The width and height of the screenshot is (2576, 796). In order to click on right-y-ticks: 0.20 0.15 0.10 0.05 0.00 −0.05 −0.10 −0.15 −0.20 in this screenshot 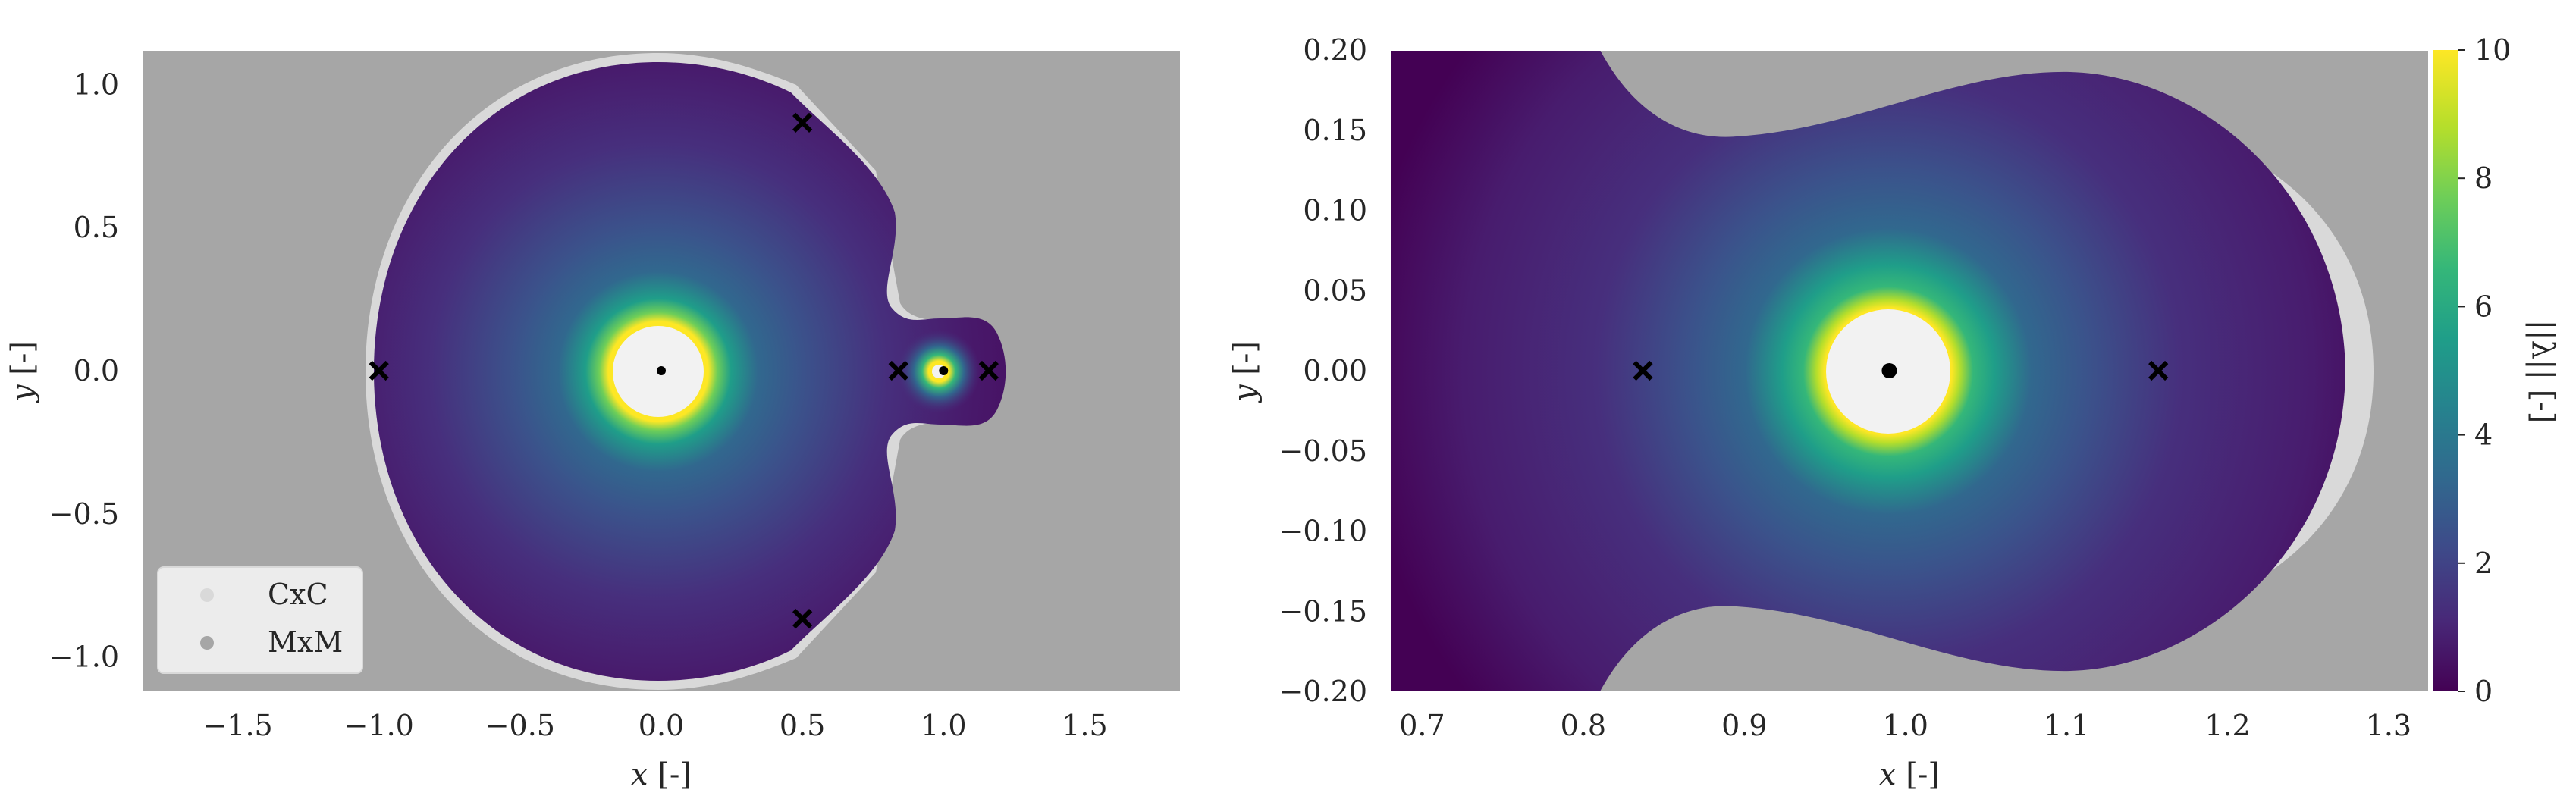, I will do `click(1323, 370)`.